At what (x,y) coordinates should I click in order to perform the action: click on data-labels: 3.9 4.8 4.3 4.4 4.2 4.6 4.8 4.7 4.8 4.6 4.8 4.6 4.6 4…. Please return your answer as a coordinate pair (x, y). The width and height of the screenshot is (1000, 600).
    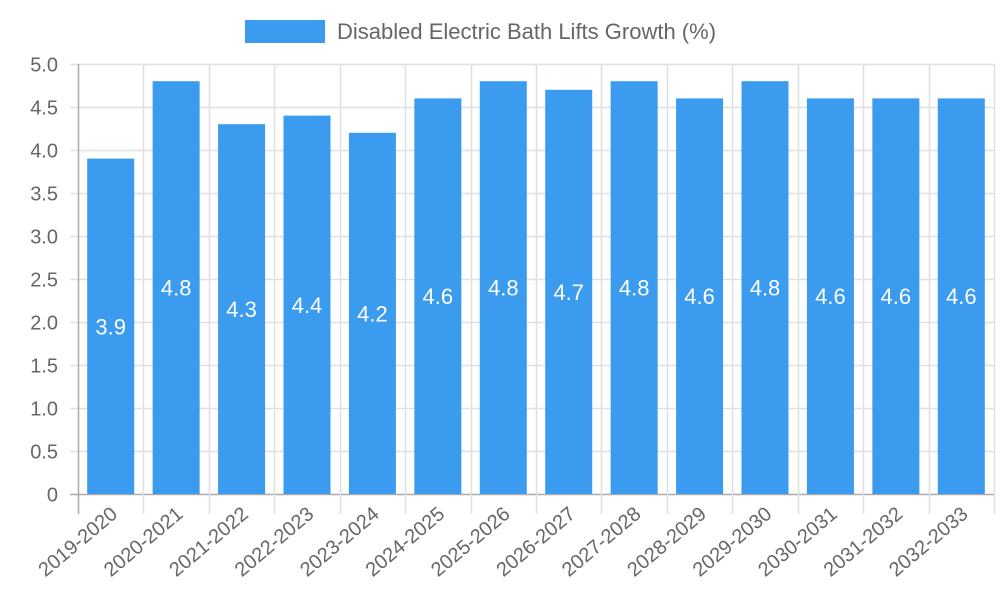
    Looking at the image, I should click on (535, 308).